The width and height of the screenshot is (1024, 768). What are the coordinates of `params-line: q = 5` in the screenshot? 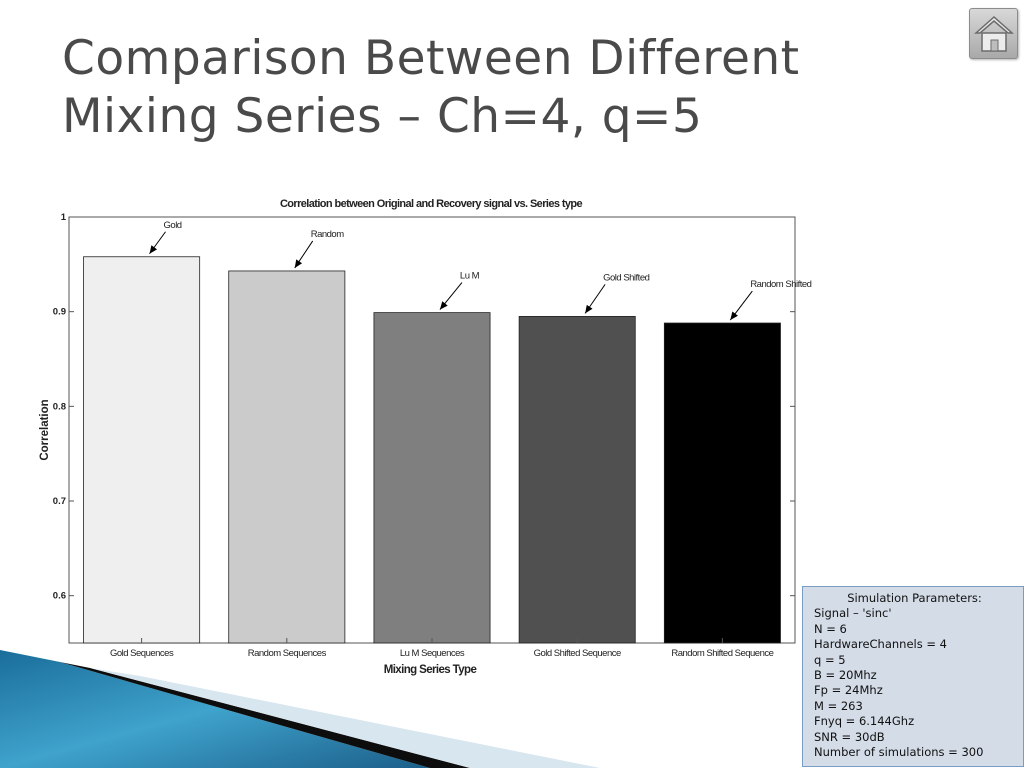 It's located at (830, 659).